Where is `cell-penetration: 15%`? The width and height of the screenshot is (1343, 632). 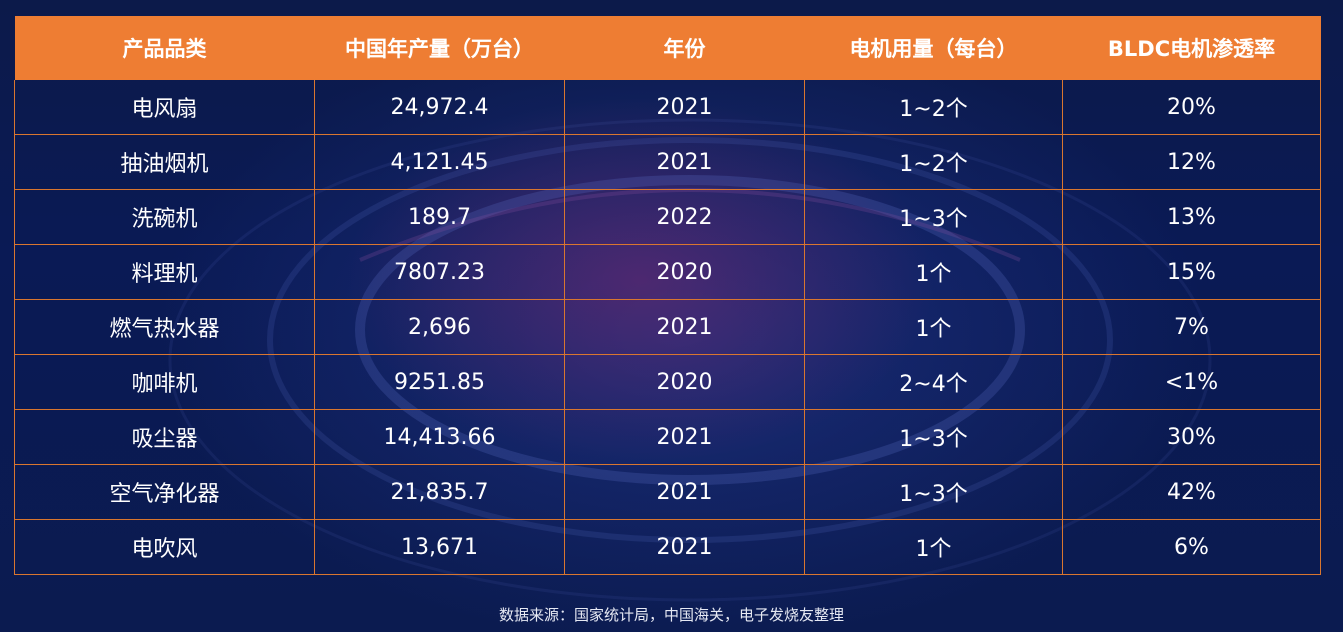
cell-penetration: 15% is located at coordinates (1191, 272).